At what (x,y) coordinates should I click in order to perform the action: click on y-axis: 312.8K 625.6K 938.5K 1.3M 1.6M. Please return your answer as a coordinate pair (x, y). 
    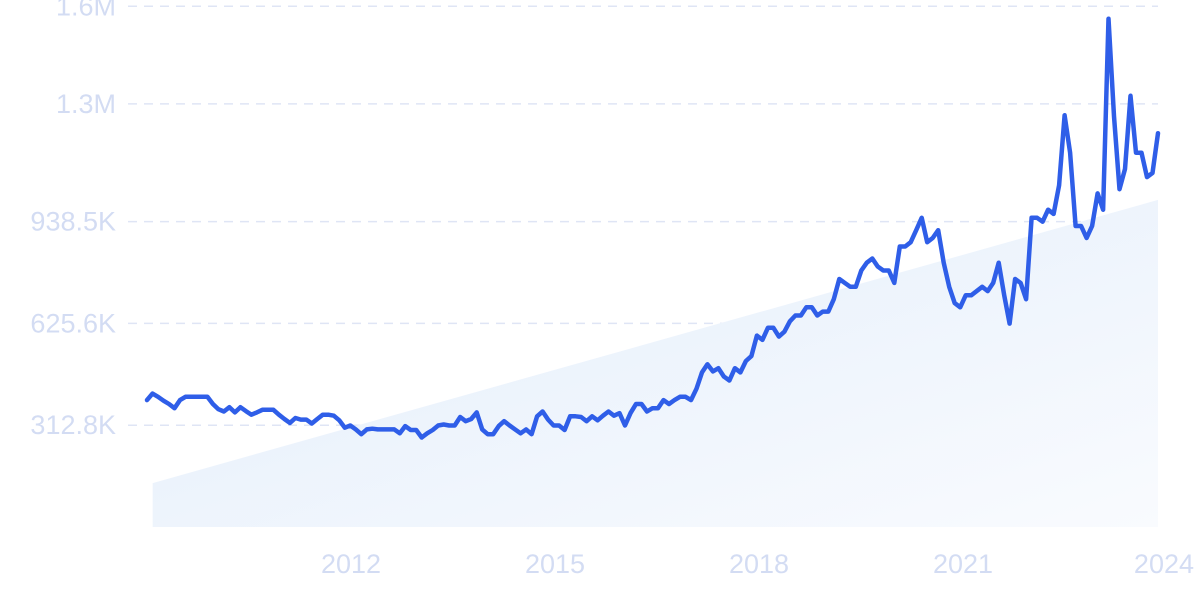
    Looking at the image, I should click on (73, 220).